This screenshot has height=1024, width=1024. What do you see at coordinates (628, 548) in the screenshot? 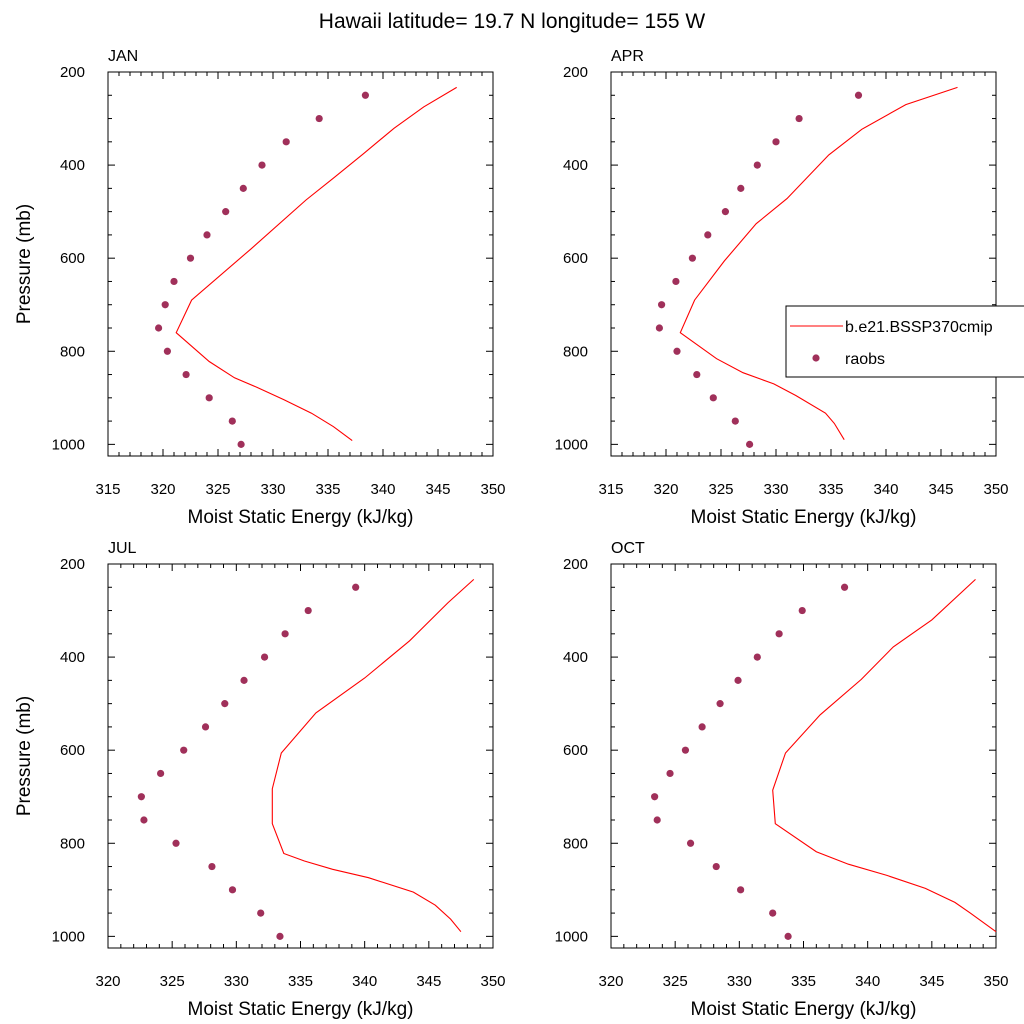
I see `panel-title: OCT` at bounding box center [628, 548].